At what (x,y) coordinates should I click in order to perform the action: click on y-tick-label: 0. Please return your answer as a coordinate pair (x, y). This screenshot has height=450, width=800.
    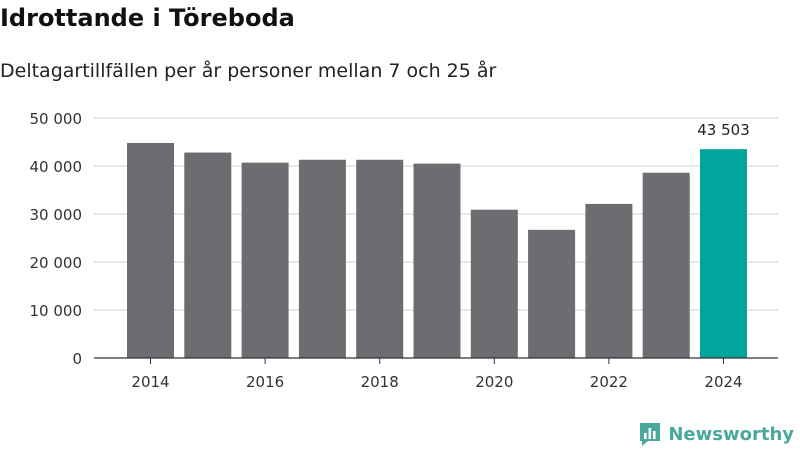
    Looking at the image, I should click on (77, 359).